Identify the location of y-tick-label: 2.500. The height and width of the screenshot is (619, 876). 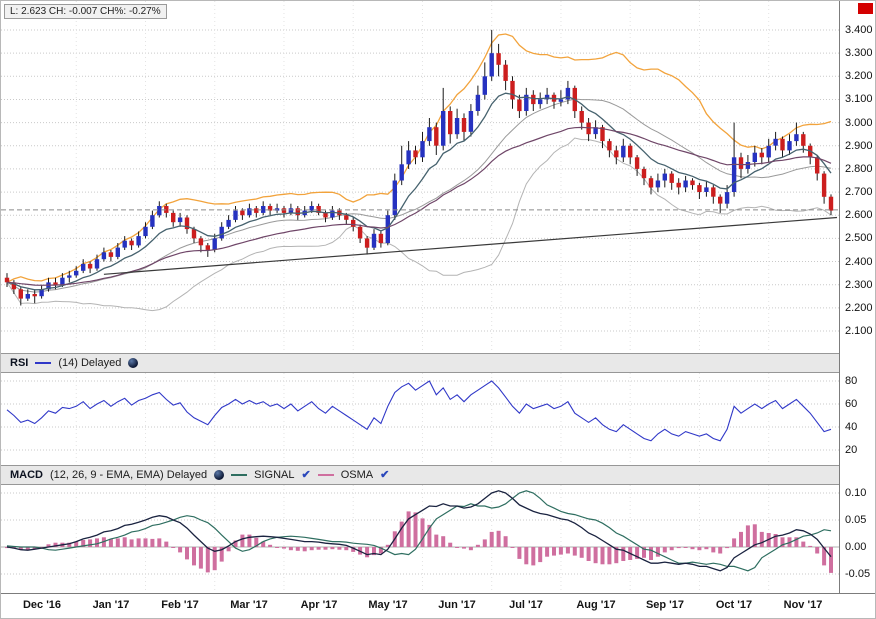
(859, 238).